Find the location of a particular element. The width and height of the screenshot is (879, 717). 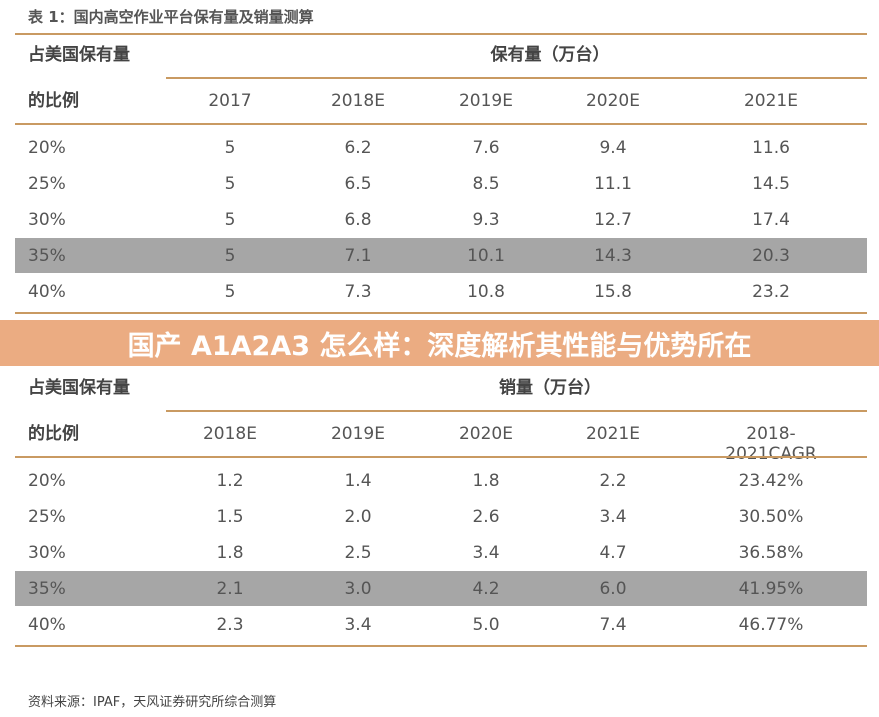

table-cell: 2.6 is located at coordinates (486, 517).